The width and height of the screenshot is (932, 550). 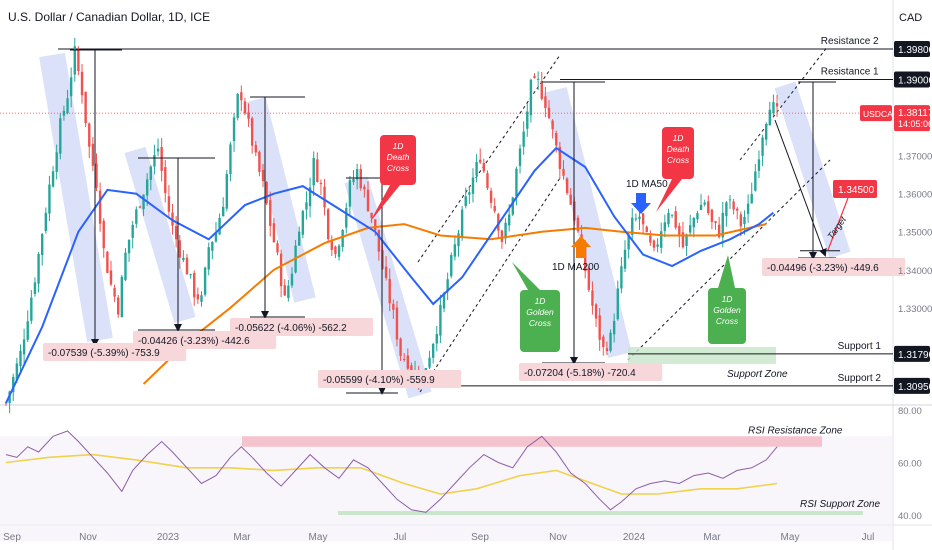 What do you see at coordinates (12, 537) in the screenshot?
I see `time-tick-label: Sep` at bounding box center [12, 537].